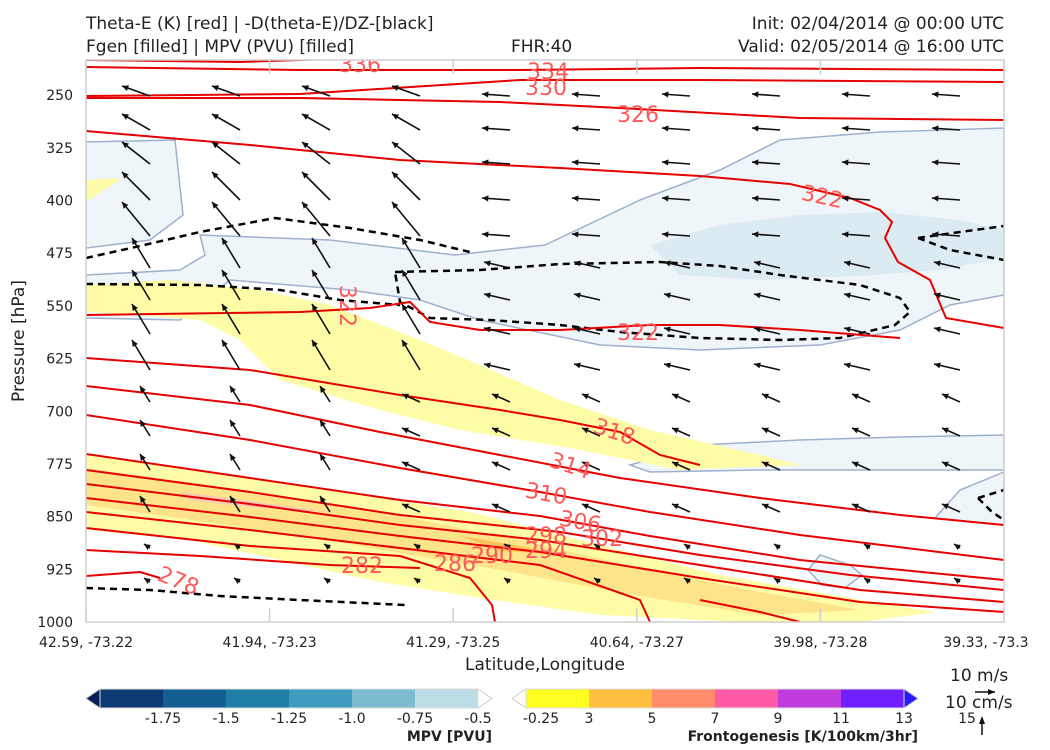 The image size is (1050, 750). I want to click on mpv-fill-right, so click(968, 498).